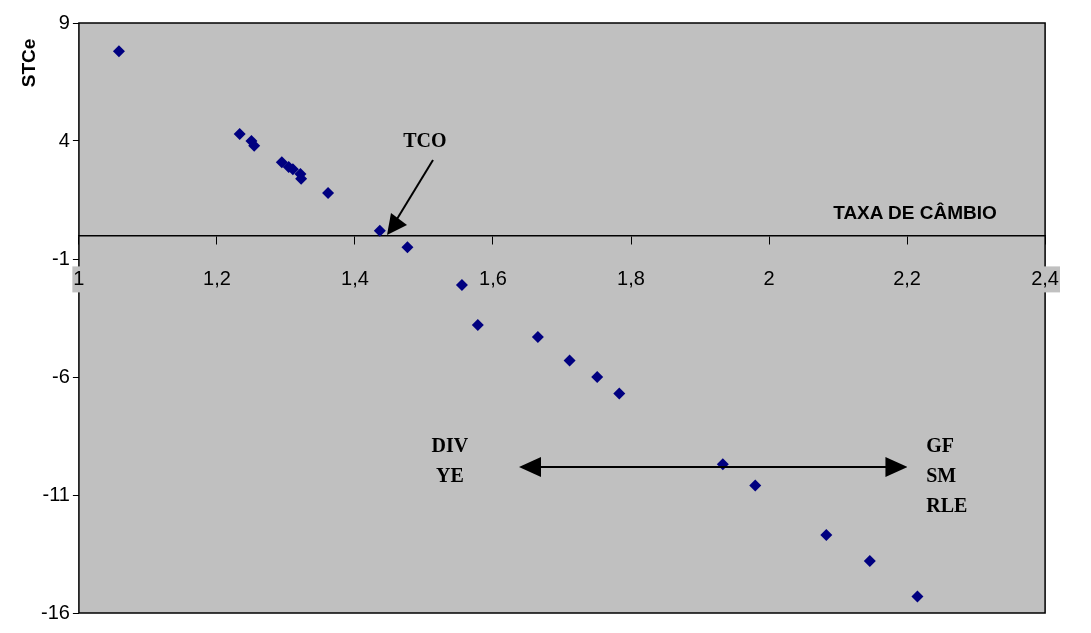 Image resolution: width=1091 pixels, height=633 pixels. What do you see at coordinates (217, 277) in the screenshot?
I see `x-tick-label: 1,2` at bounding box center [217, 277].